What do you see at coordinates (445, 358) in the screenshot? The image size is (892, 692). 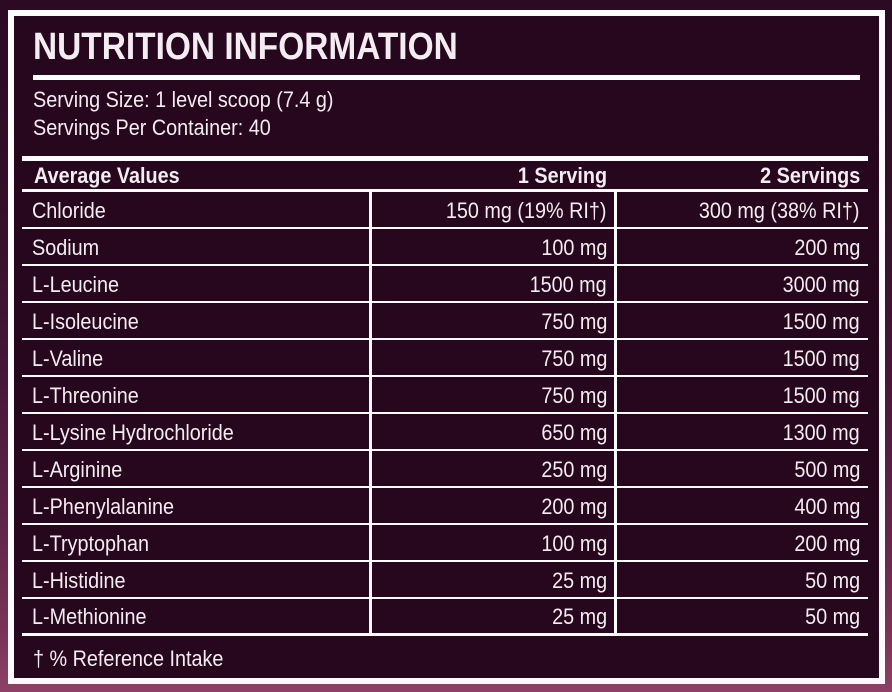 I see `table-row: L-Valine 750 mg 1500 mg` at bounding box center [445, 358].